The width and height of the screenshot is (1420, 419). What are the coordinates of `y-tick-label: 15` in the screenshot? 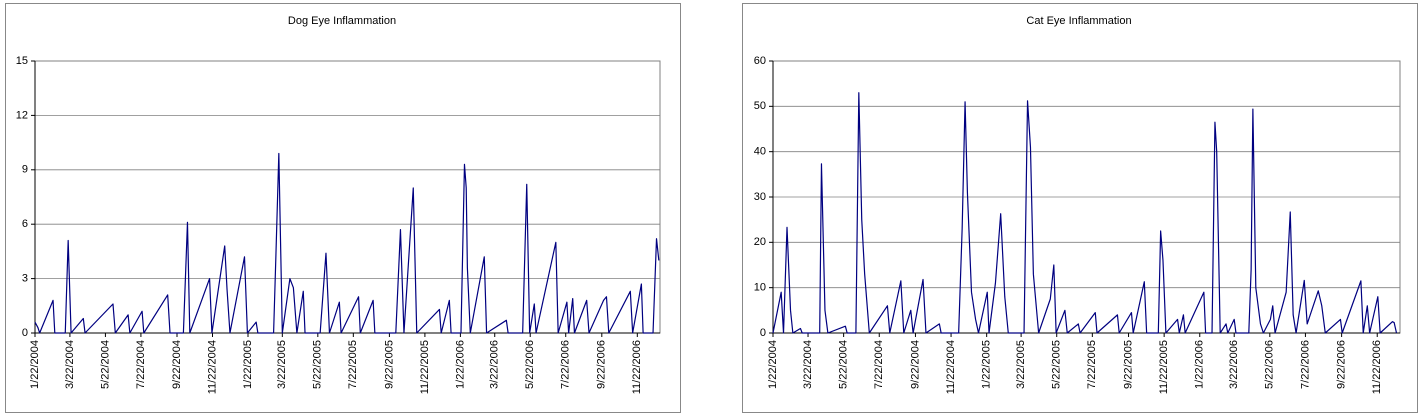 It's located at (22, 61).